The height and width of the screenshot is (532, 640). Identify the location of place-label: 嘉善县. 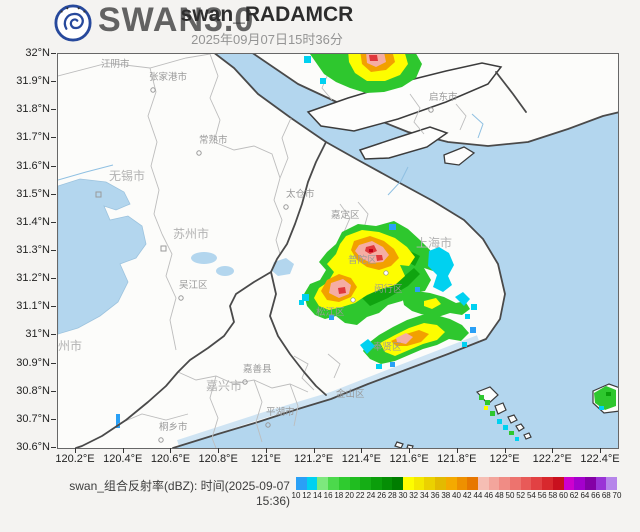
(257, 369).